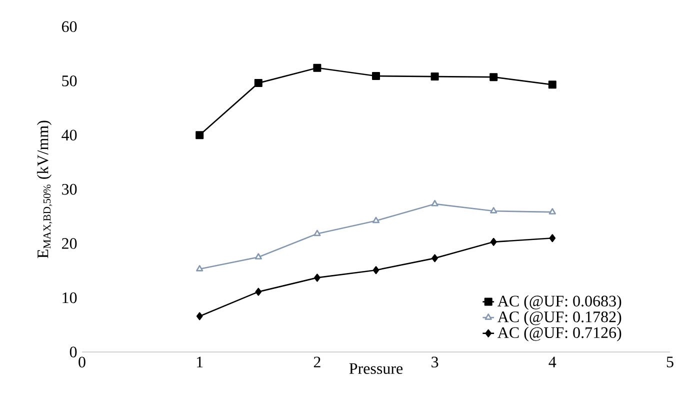  Describe the element at coordinates (376, 368) in the screenshot. I see `x-axis-title: Pressure` at that location.